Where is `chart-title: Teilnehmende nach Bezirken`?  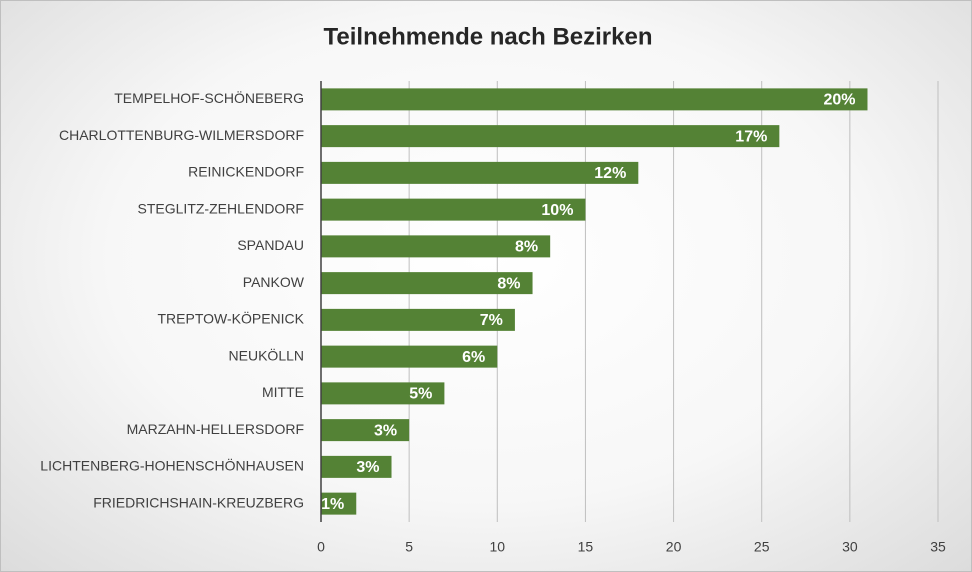 chart-title: Teilnehmende nach Bezirken is located at coordinates (488, 36).